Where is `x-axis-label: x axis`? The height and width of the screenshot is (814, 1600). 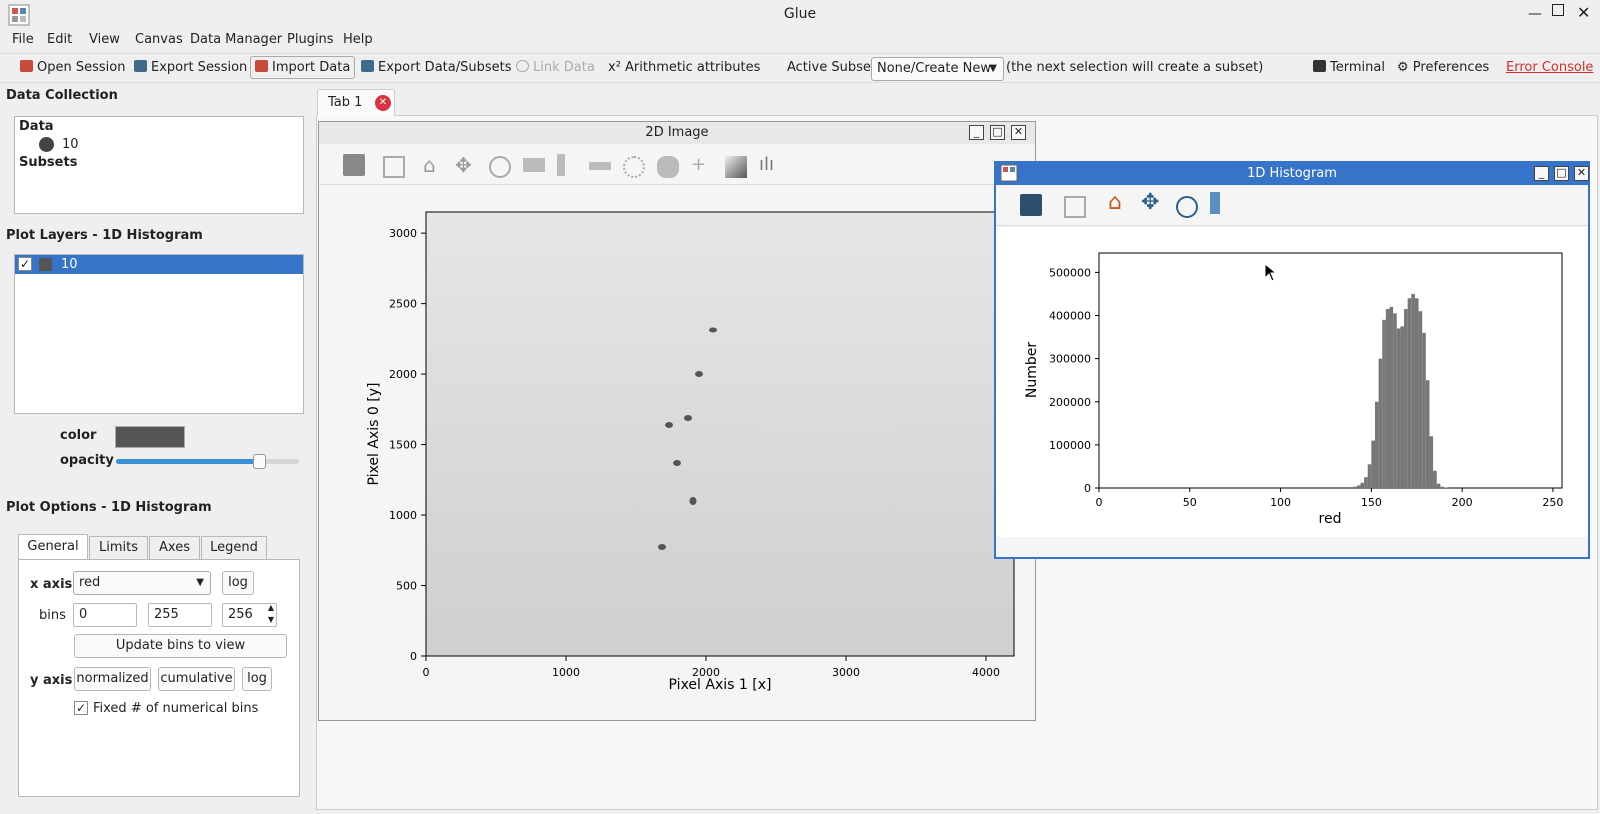
x-axis-label: x axis is located at coordinates (51, 584).